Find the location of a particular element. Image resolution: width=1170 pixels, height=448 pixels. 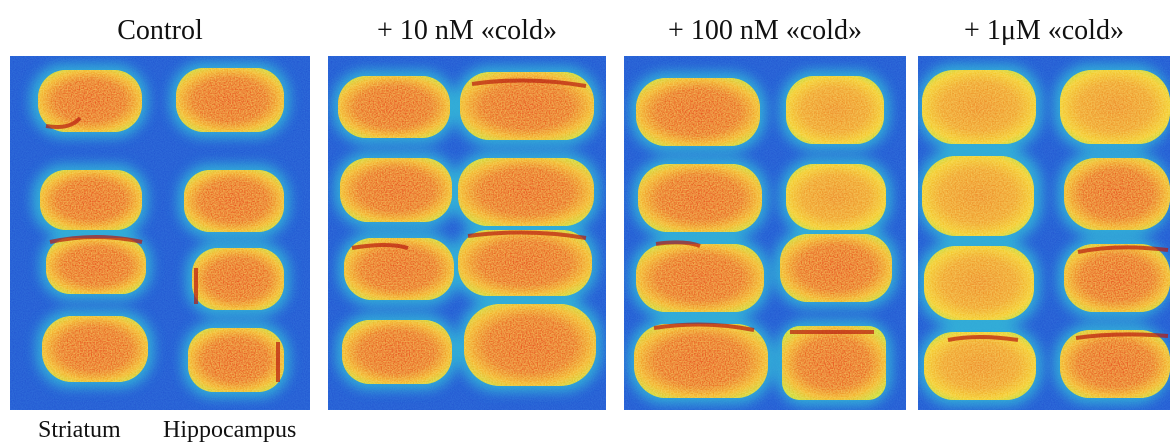

panel-title-10nm: + 10 nM «cold» is located at coordinates (467, 30).